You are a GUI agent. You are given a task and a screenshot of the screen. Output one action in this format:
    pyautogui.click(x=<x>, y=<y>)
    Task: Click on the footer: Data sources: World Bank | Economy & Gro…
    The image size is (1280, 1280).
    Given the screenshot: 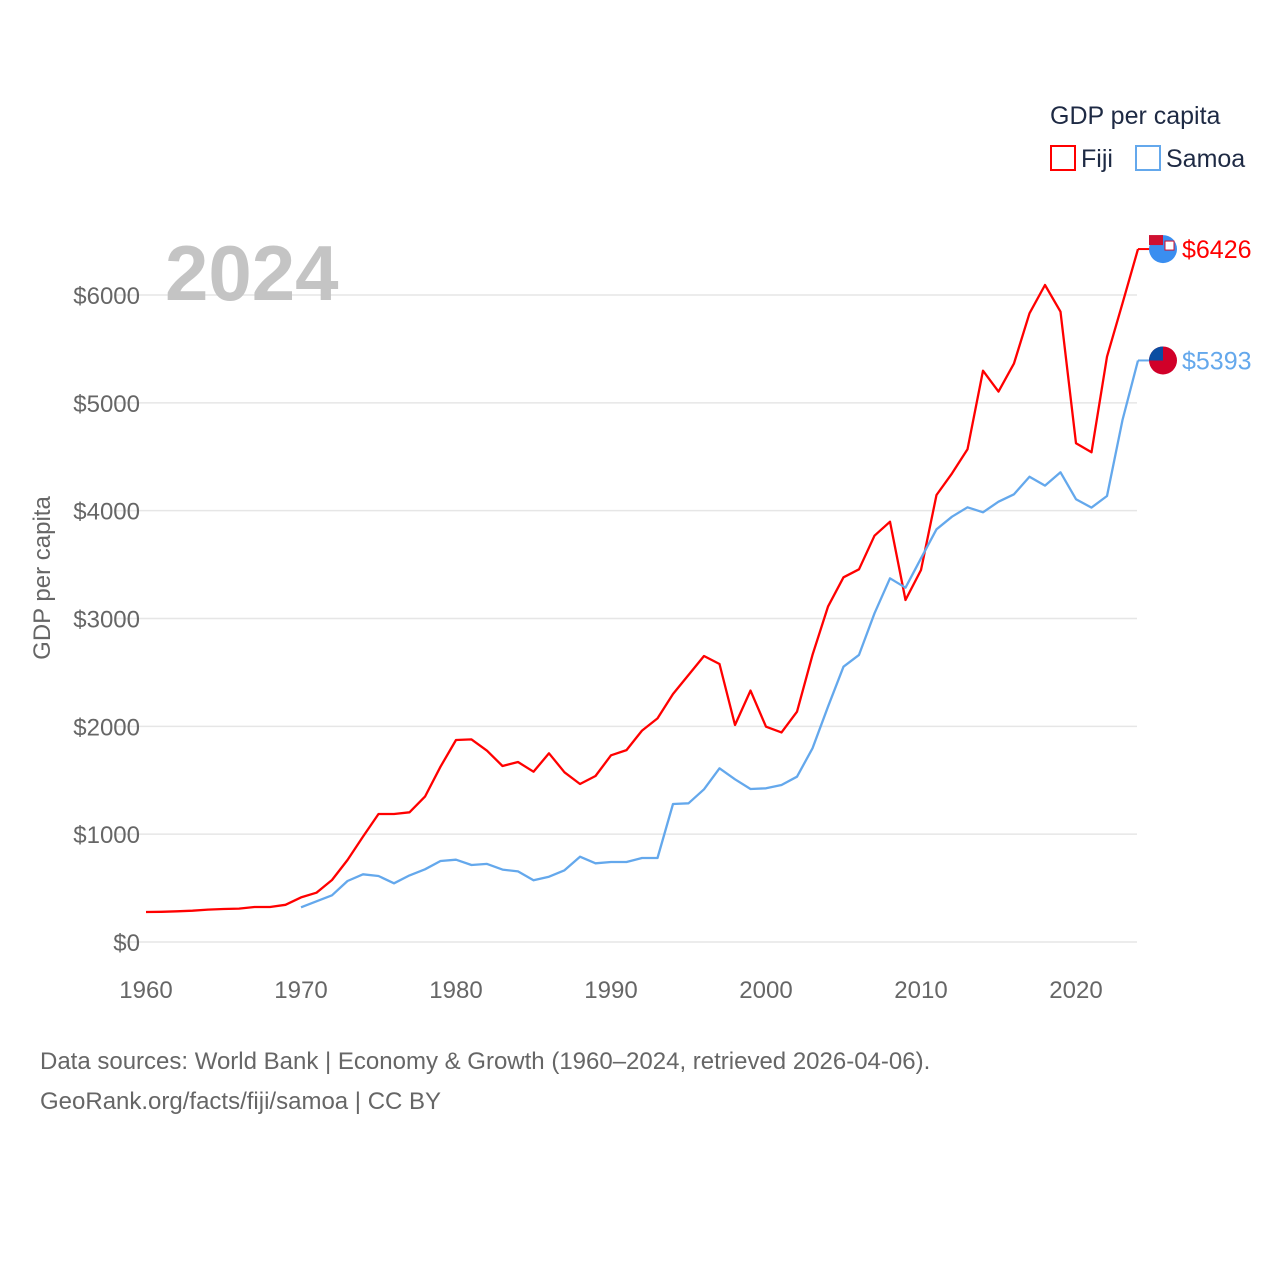 What is the action you would take?
    pyautogui.click(x=485, y=1082)
    